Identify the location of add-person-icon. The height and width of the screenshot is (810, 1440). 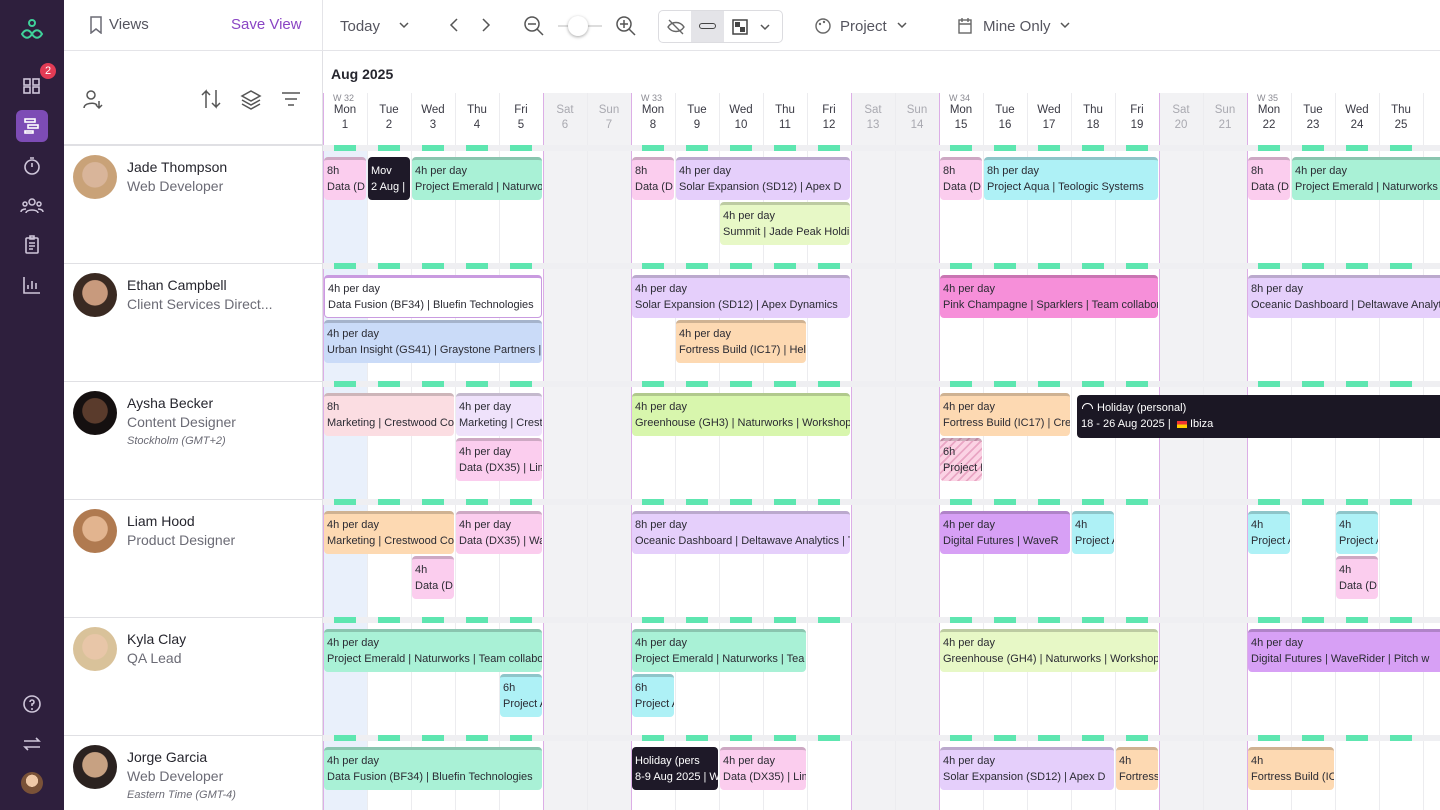
(94, 99).